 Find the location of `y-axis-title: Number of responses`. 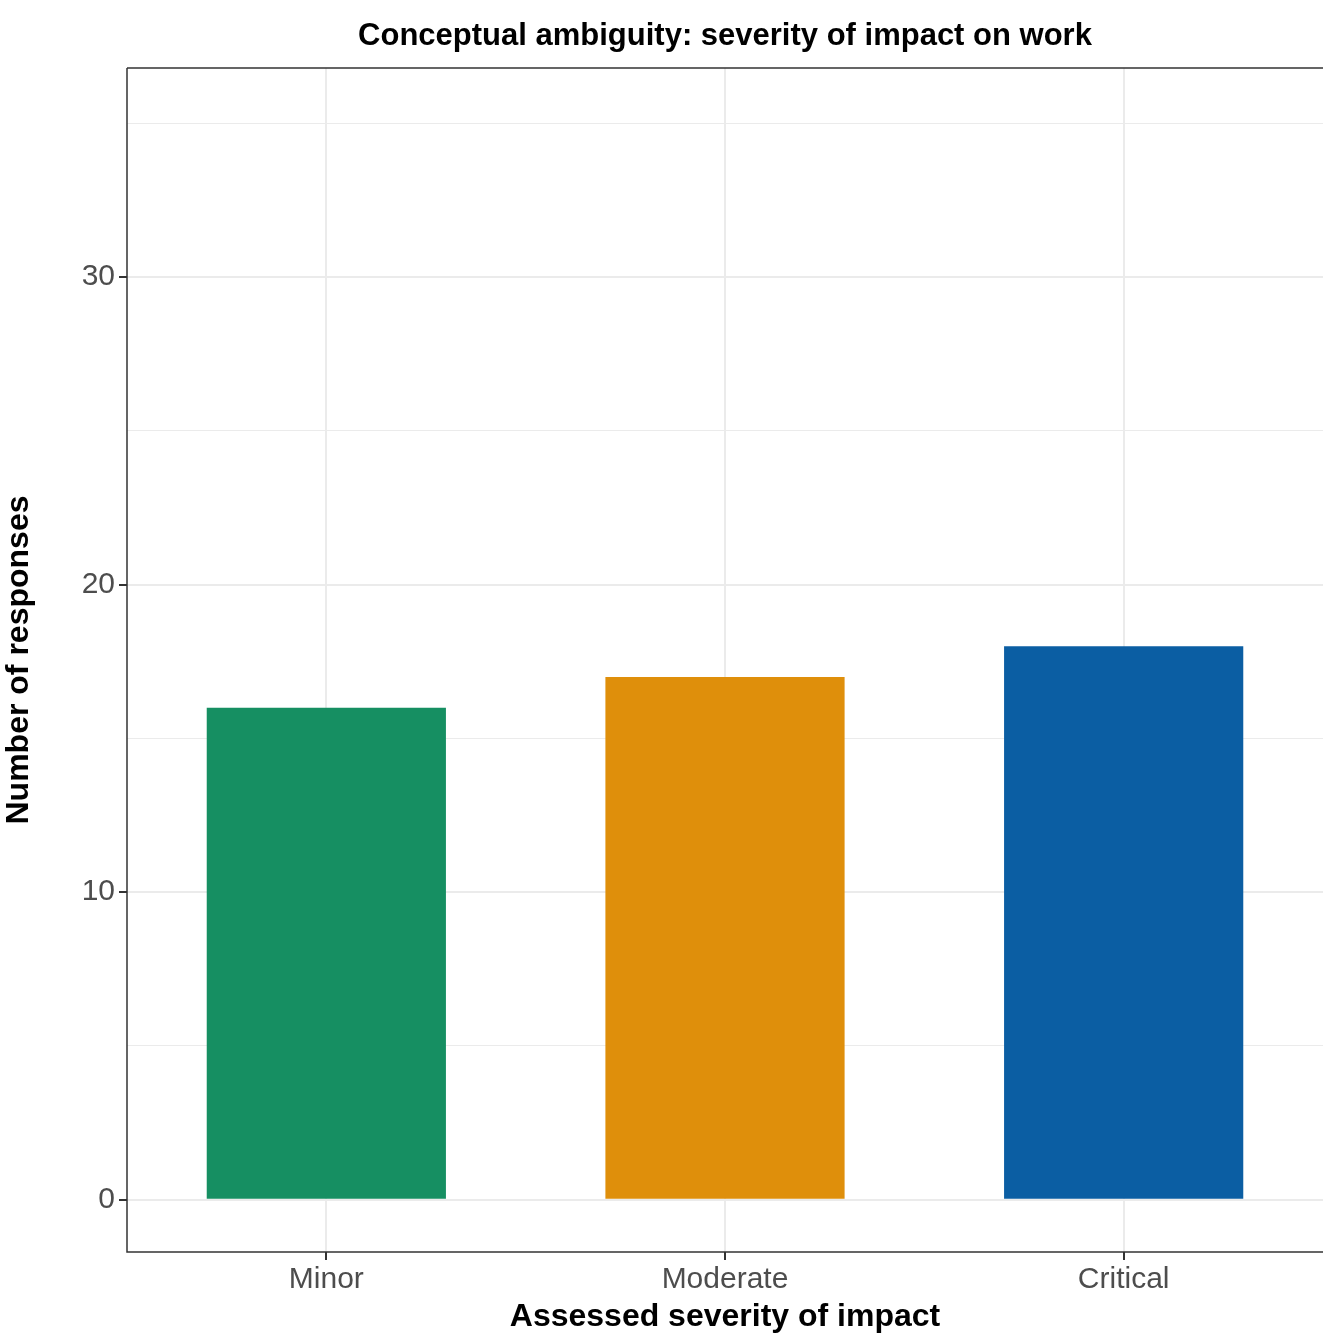

y-axis-title: Number of responses is located at coordinates (18, 660).